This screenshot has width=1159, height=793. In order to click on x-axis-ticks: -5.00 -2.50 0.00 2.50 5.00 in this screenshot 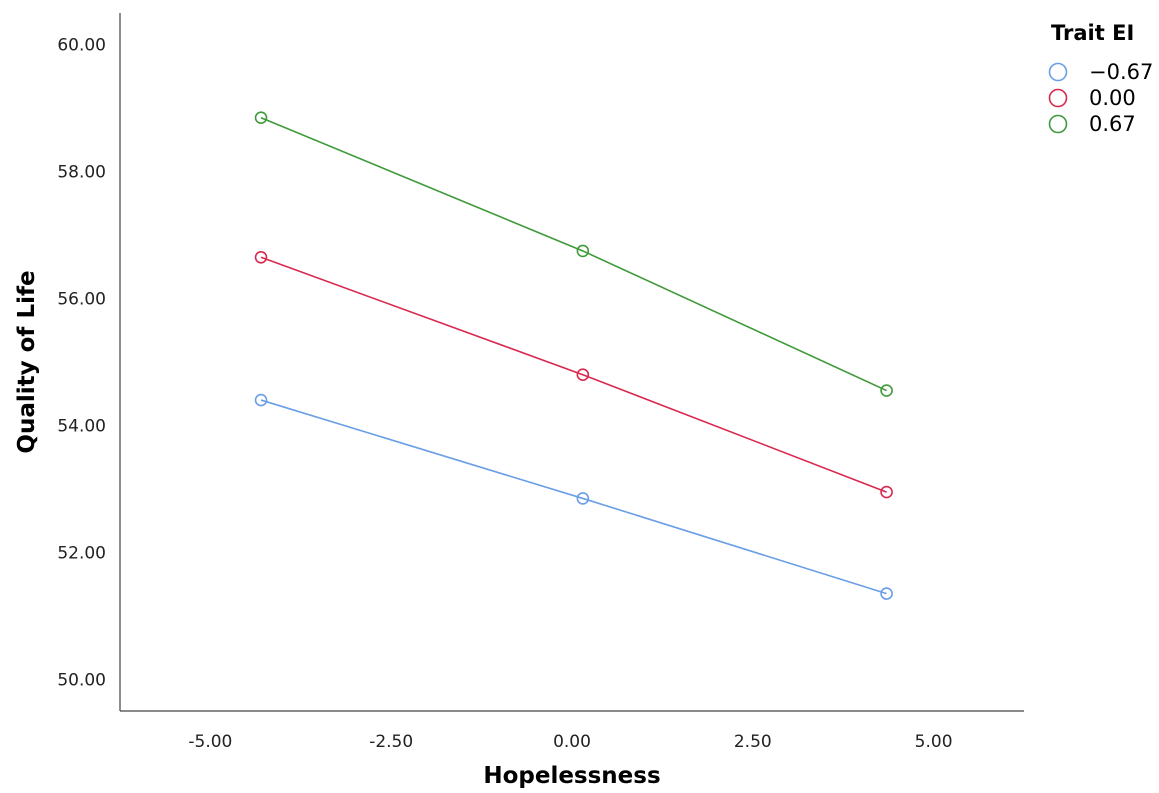, I will do `click(570, 742)`.